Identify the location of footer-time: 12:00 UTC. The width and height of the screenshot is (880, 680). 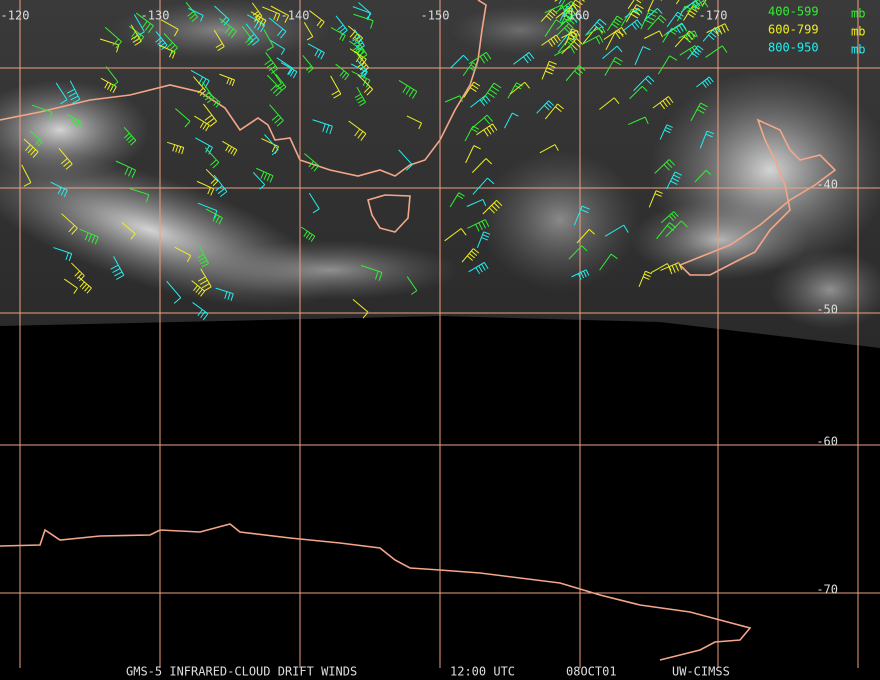
(482, 672).